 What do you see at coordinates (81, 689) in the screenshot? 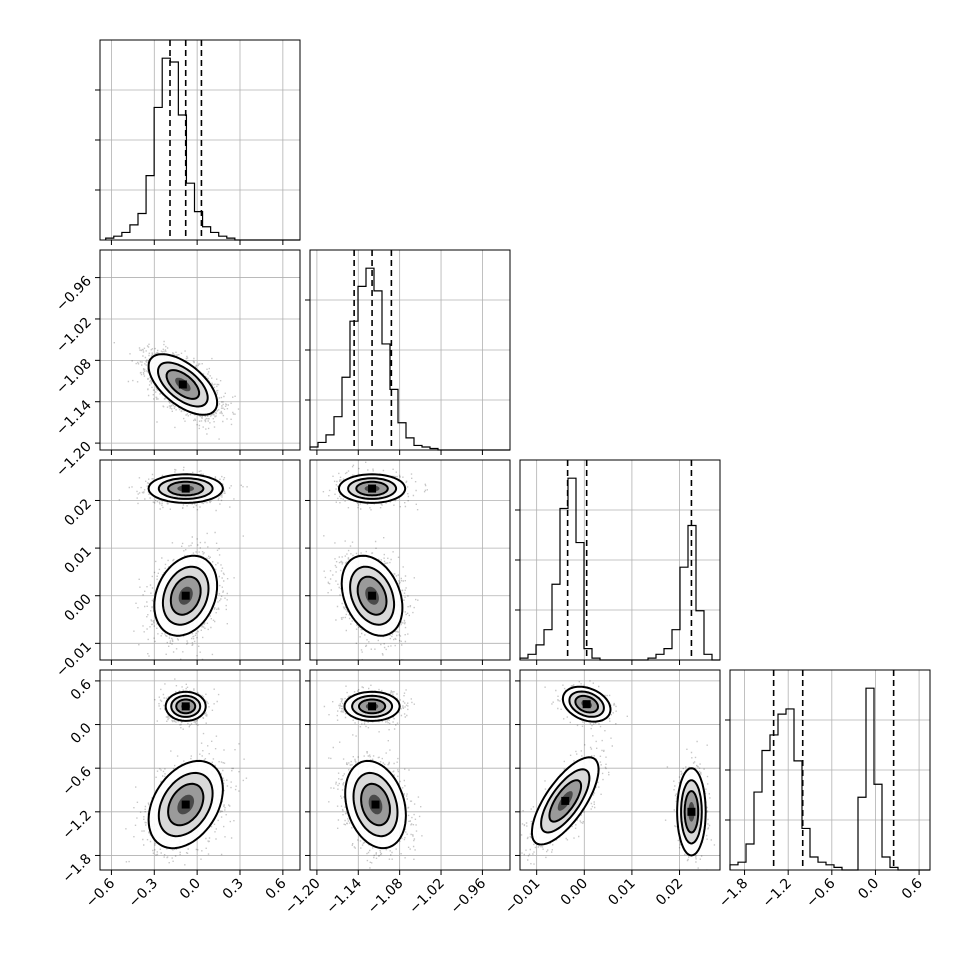
I see `y-tick-label: 0.6` at bounding box center [81, 689].